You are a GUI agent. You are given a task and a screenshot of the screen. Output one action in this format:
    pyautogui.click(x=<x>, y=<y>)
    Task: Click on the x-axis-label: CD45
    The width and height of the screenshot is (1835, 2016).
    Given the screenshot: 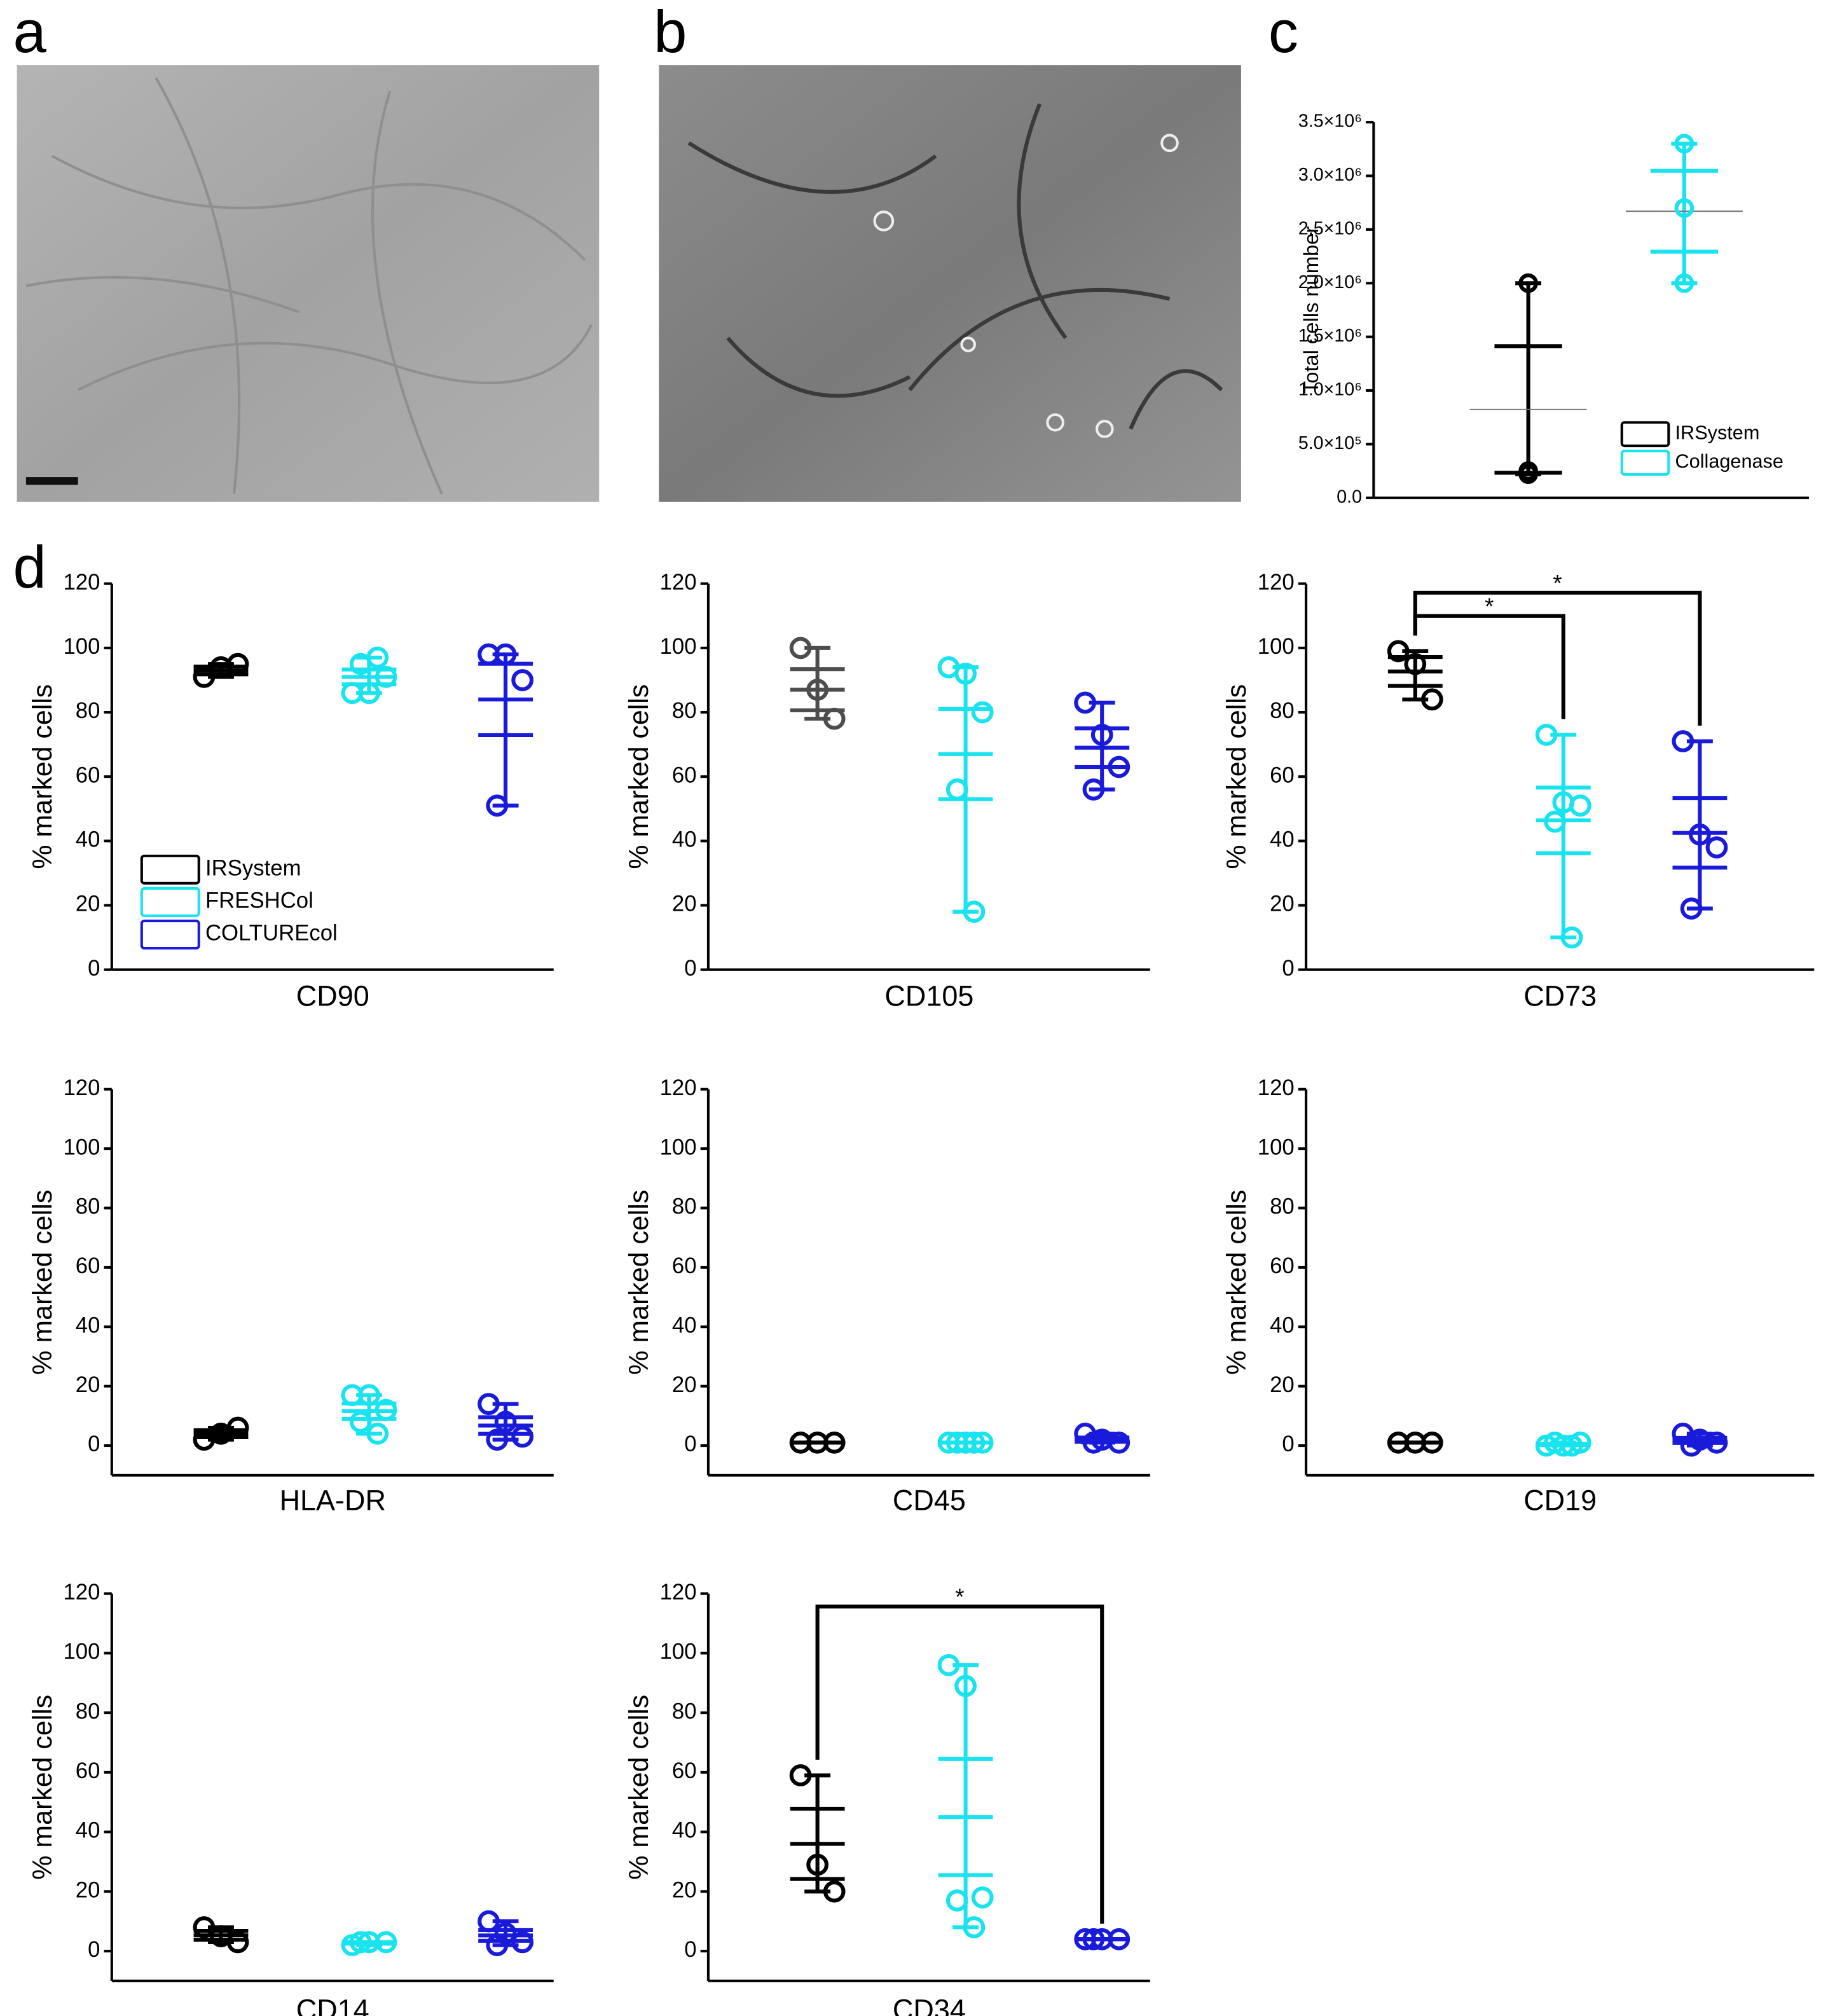 What is the action you would take?
    pyautogui.click(x=929, y=1500)
    